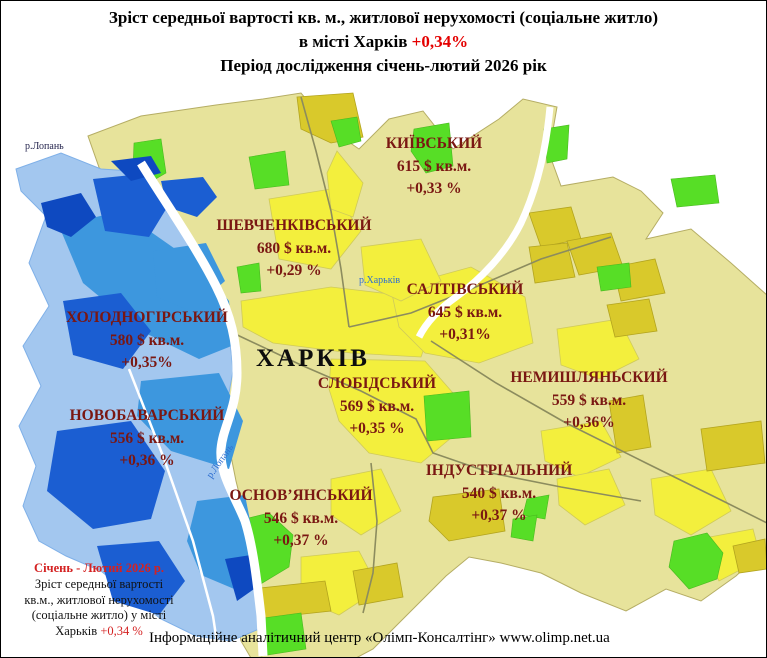 This screenshot has height=658, width=767. What do you see at coordinates (383, 65) in the screenshot?
I see `title-line-3: Період дослідження січень-лютий 2026 рік` at bounding box center [383, 65].